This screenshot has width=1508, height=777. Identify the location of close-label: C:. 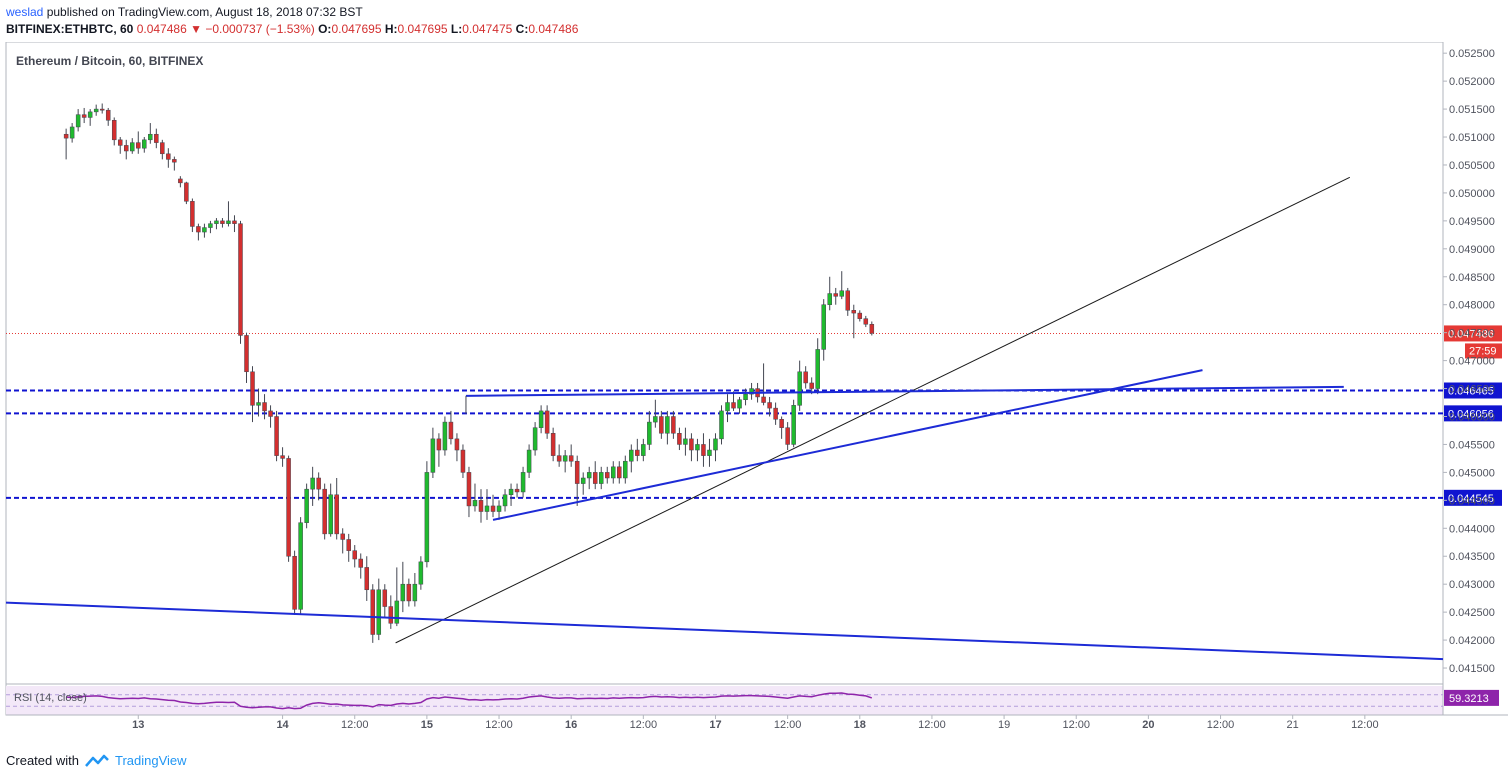
(522, 29).